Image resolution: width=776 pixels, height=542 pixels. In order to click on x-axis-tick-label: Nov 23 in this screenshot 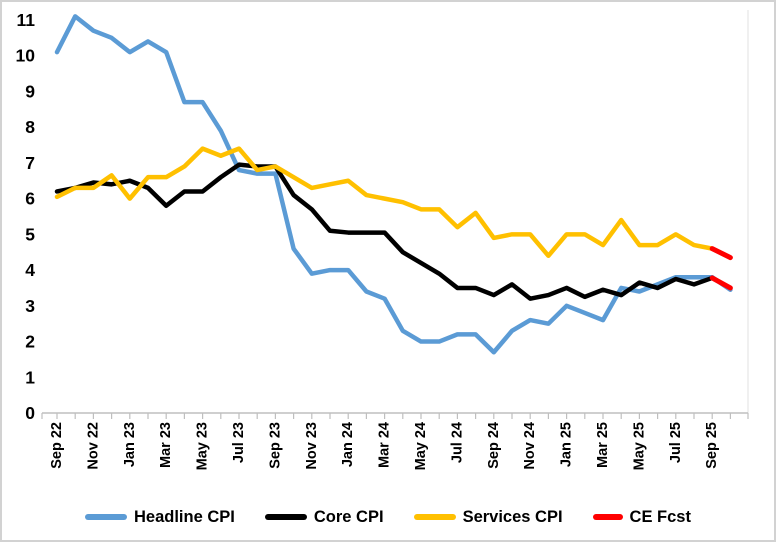, I will do `click(312, 446)`.